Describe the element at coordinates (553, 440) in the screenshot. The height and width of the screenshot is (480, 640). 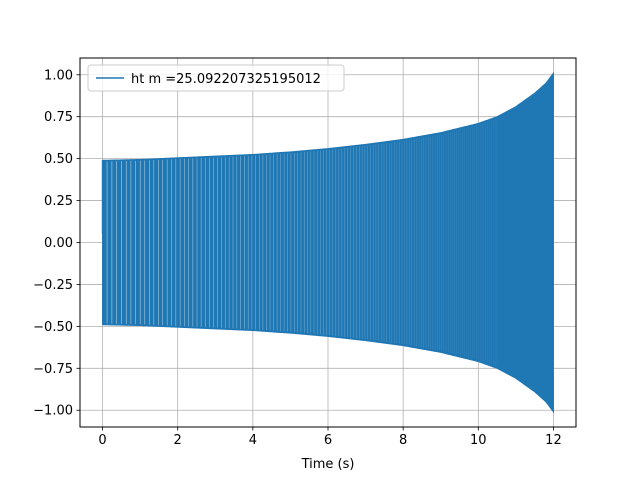
I see `x-tick-label: 12` at that location.